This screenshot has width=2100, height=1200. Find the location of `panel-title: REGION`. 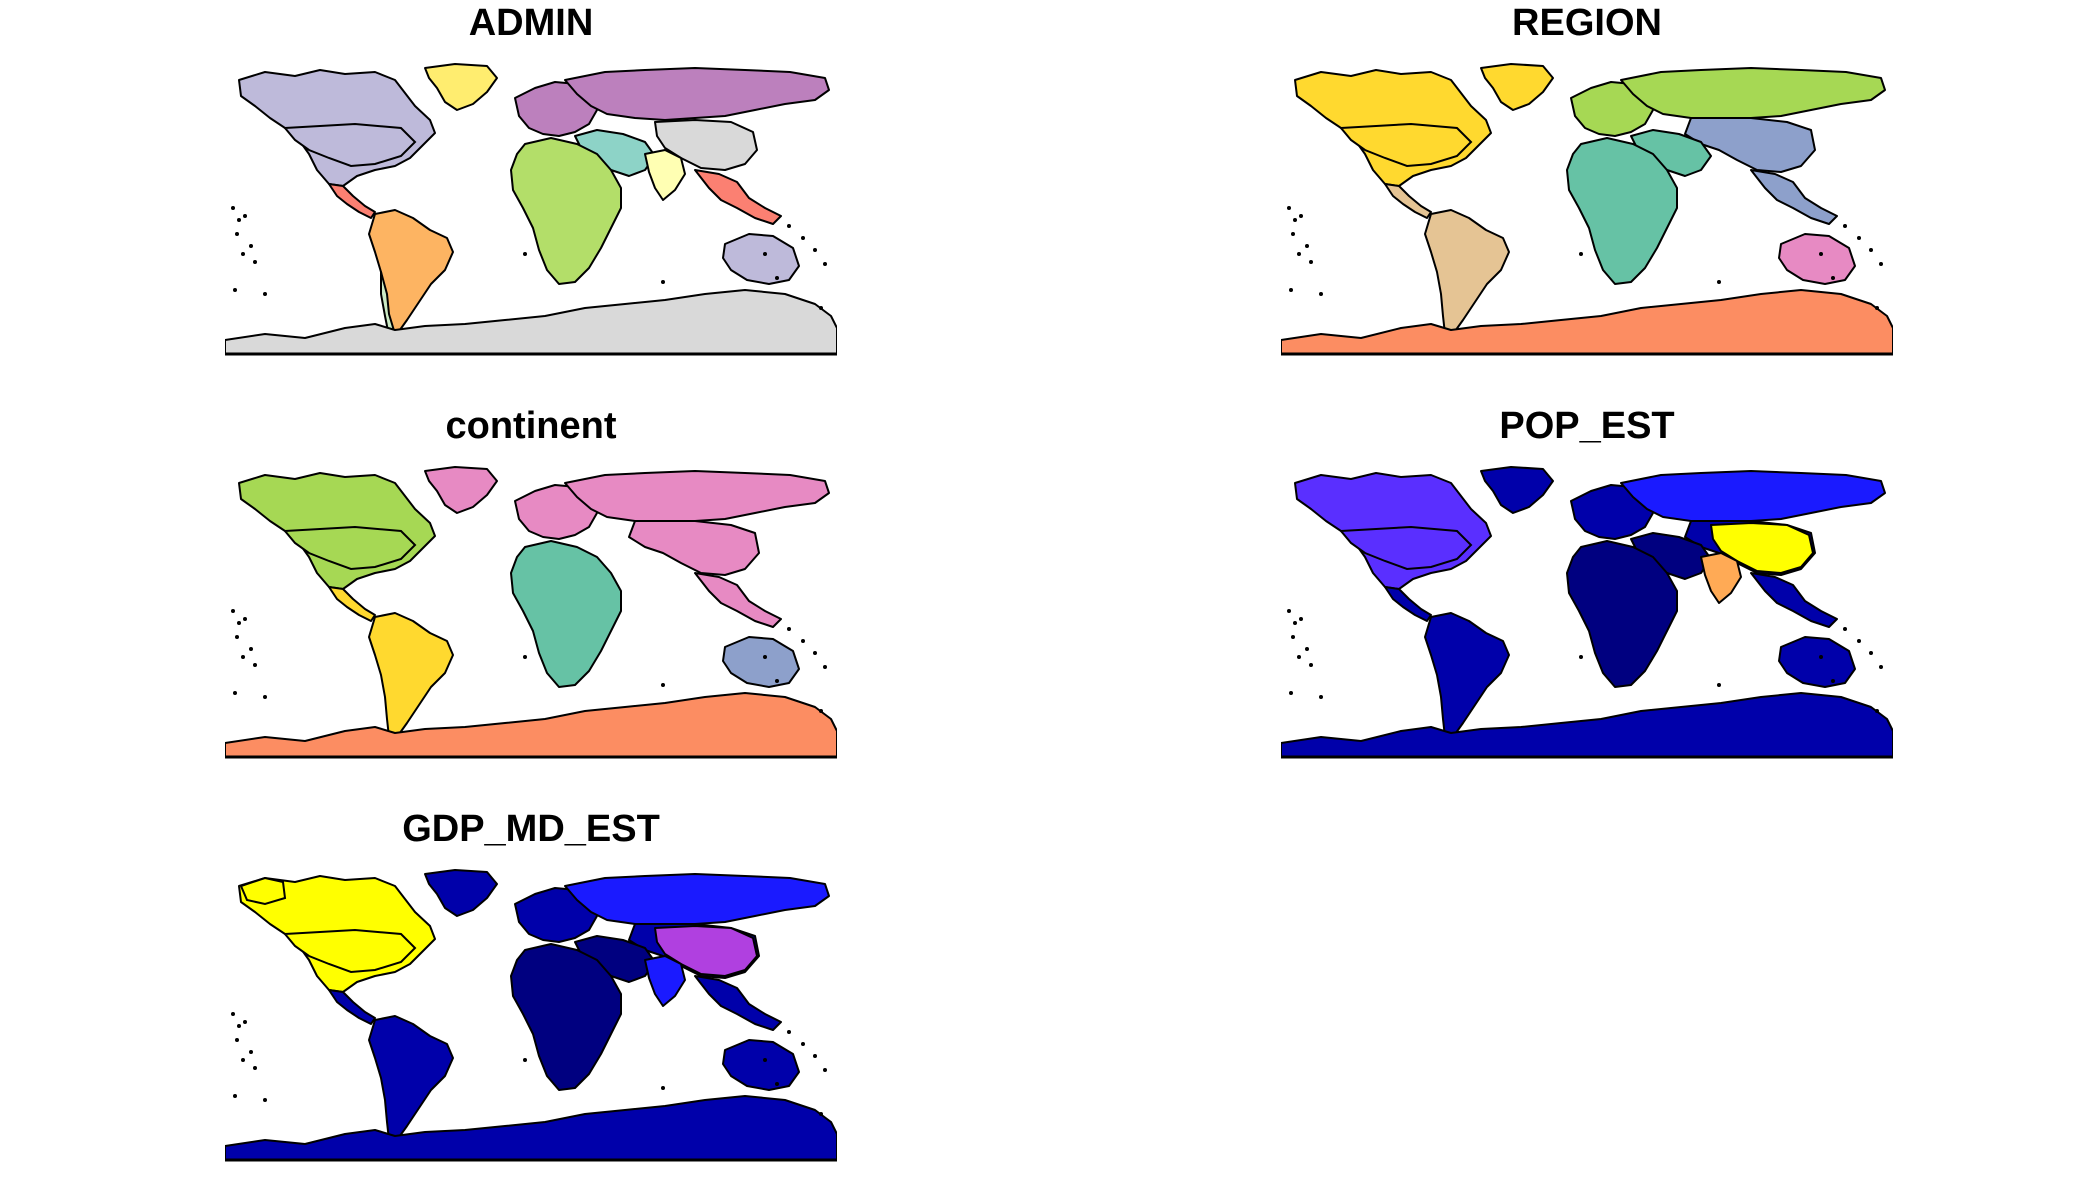

panel-title: REGION is located at coordinates (1587, 23).